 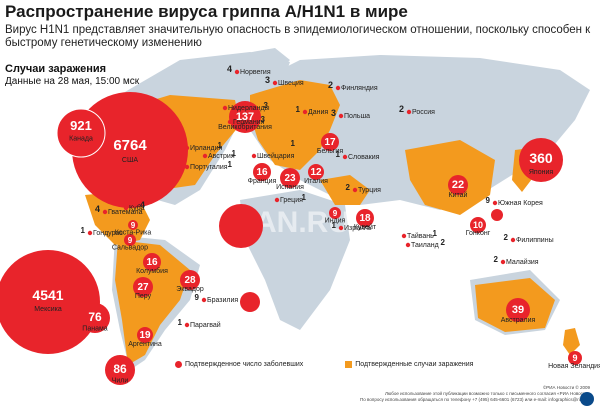 I want to click on bubble-brazil, so click(x=250, y=302).